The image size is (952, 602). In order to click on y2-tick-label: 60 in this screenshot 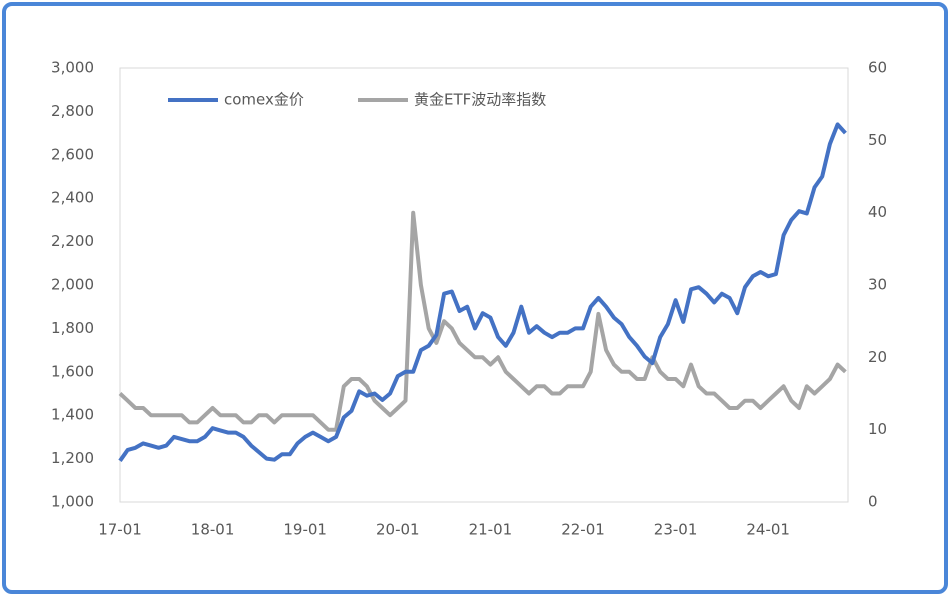, I will do `click(877, 68)`.